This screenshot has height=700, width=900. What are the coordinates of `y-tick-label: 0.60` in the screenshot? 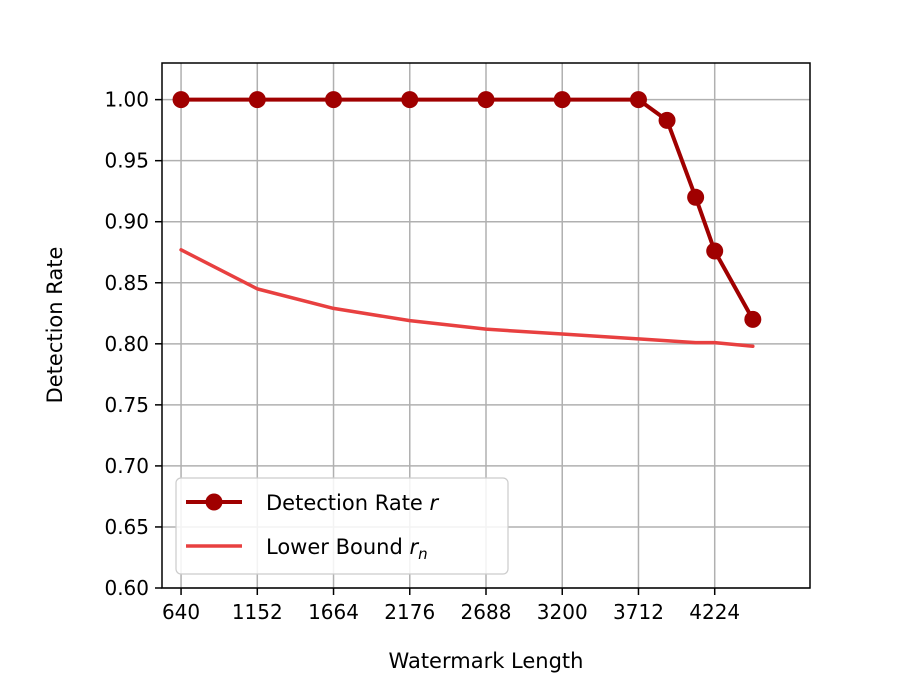 It's located at (126, 588).